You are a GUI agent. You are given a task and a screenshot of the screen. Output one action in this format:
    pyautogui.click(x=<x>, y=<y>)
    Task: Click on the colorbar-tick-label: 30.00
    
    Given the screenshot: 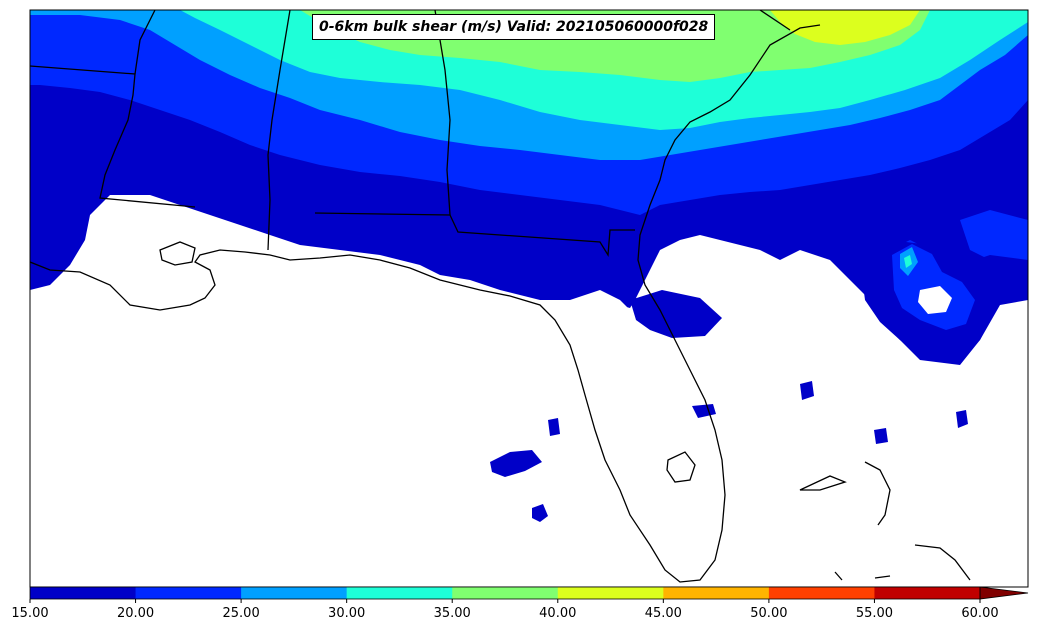 What is the action you would take?
    pyautogui.click(x=347, y=613)
    